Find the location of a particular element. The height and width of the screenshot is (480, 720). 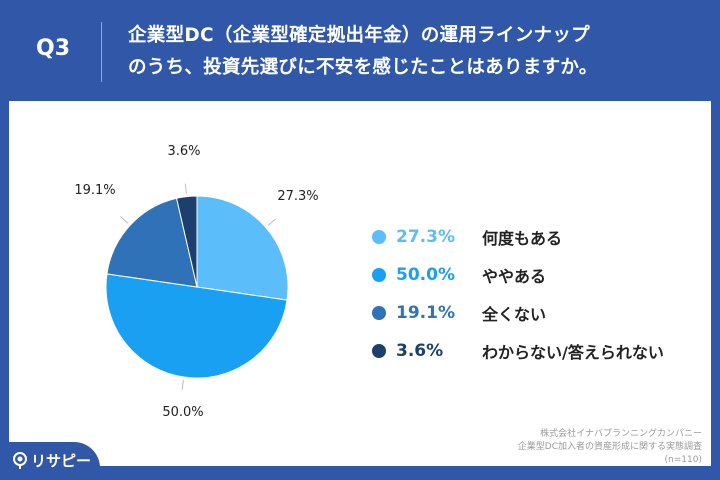

legend-label: わからない/答えられない is located at coordinates (573, 352).